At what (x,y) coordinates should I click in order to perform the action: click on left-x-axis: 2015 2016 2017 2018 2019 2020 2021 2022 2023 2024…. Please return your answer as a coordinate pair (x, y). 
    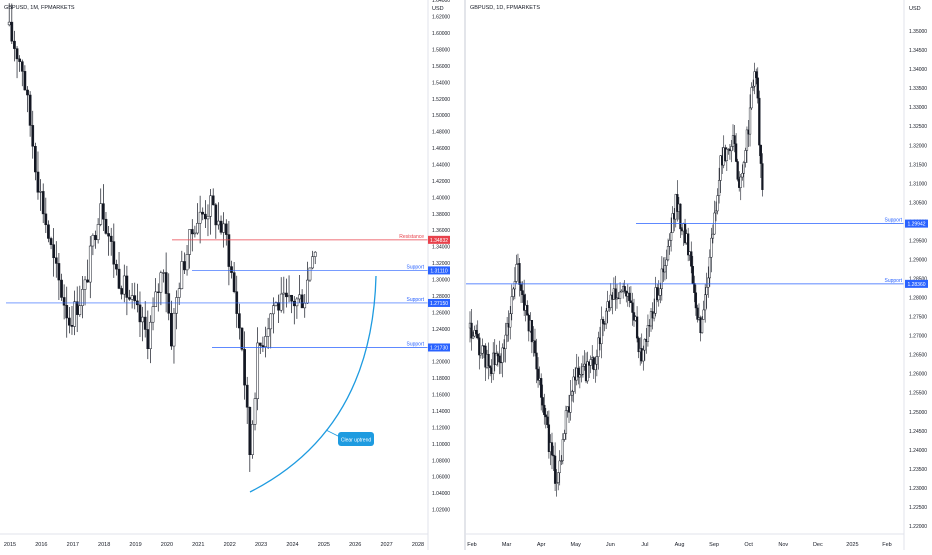
    Looking at the image, I should click on (214, 545).